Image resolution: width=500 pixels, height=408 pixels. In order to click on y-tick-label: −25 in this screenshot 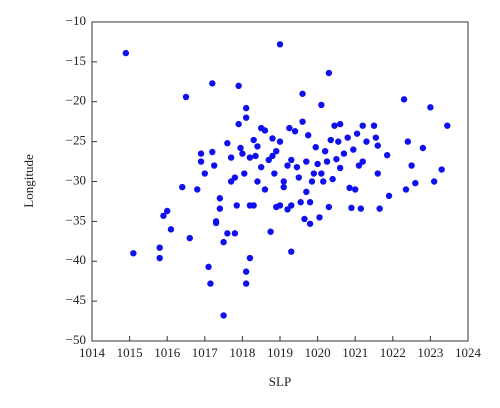, I will do `click(76, 140)`.